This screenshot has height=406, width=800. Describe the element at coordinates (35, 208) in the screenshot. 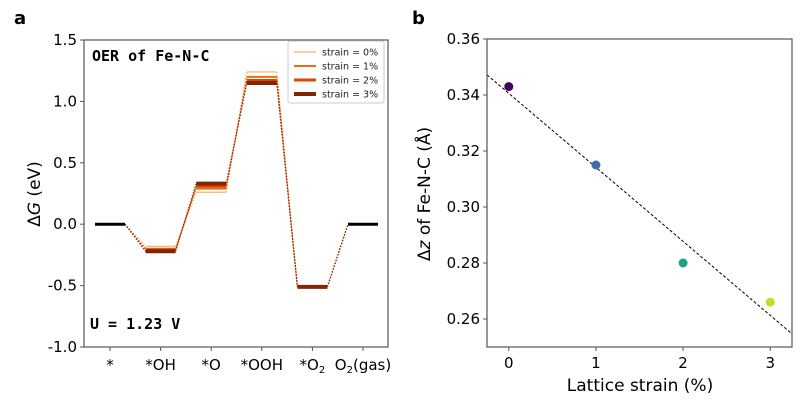

I see `y-label-g: G` at that location.